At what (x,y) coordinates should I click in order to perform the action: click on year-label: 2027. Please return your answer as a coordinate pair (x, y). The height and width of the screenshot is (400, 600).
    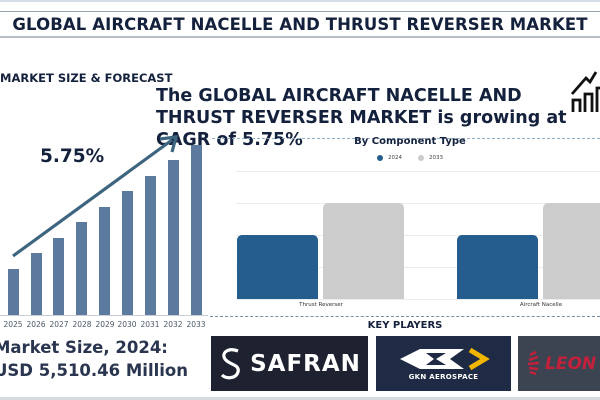
    Looking at the image, I should click on (59, 324).